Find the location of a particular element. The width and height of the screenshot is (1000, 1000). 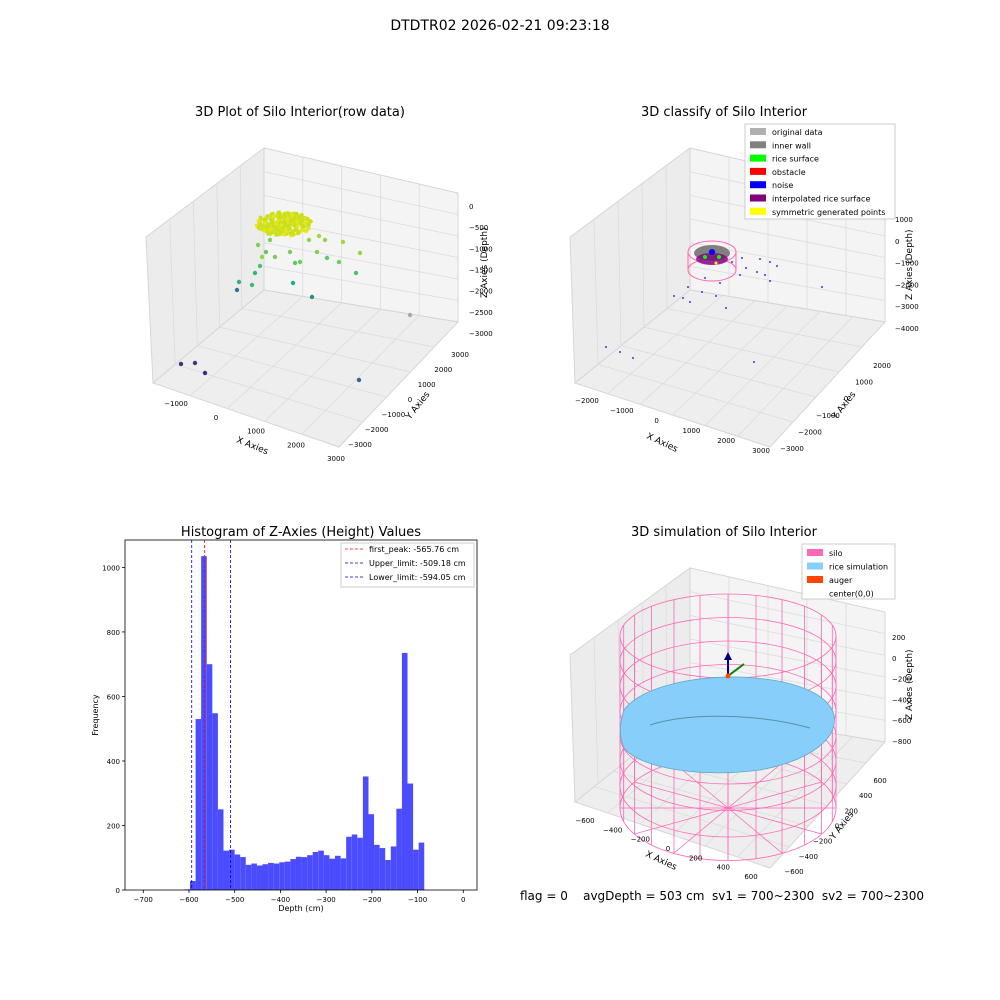

rice-simulation-surface is located at coordinates (727, 725).